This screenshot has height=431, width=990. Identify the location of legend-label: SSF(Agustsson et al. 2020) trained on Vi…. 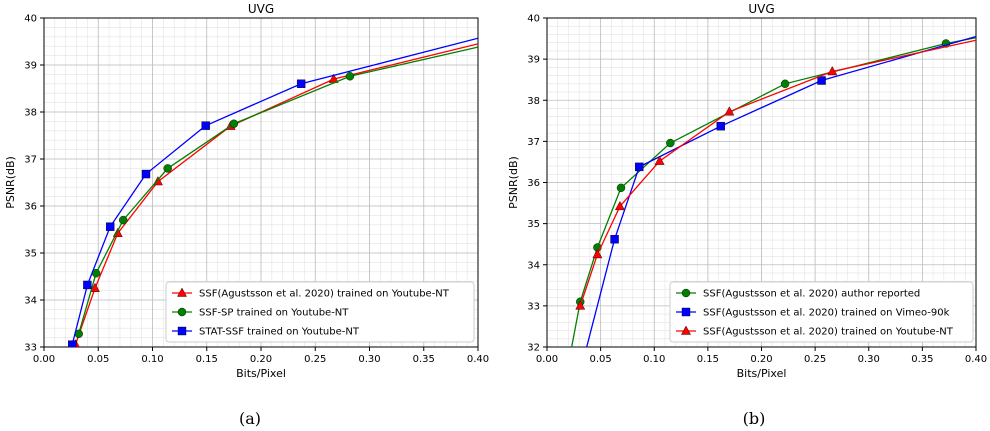
(826, 313).